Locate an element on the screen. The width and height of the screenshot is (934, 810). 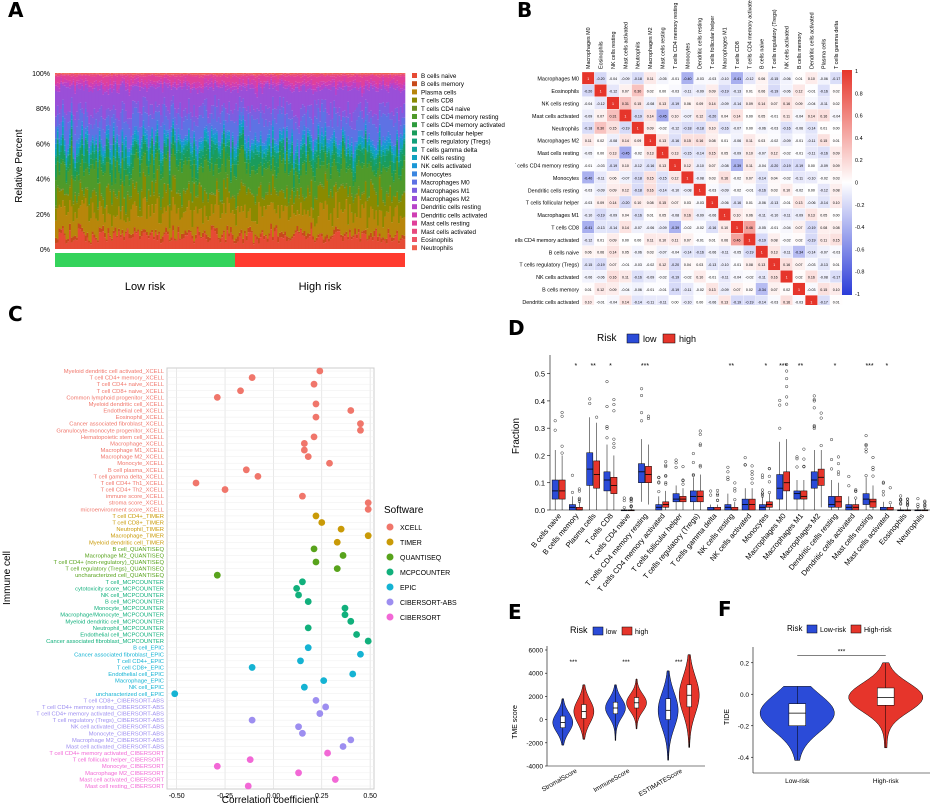
row-label: T cells follicular helper is located at coordinates (552, 204).